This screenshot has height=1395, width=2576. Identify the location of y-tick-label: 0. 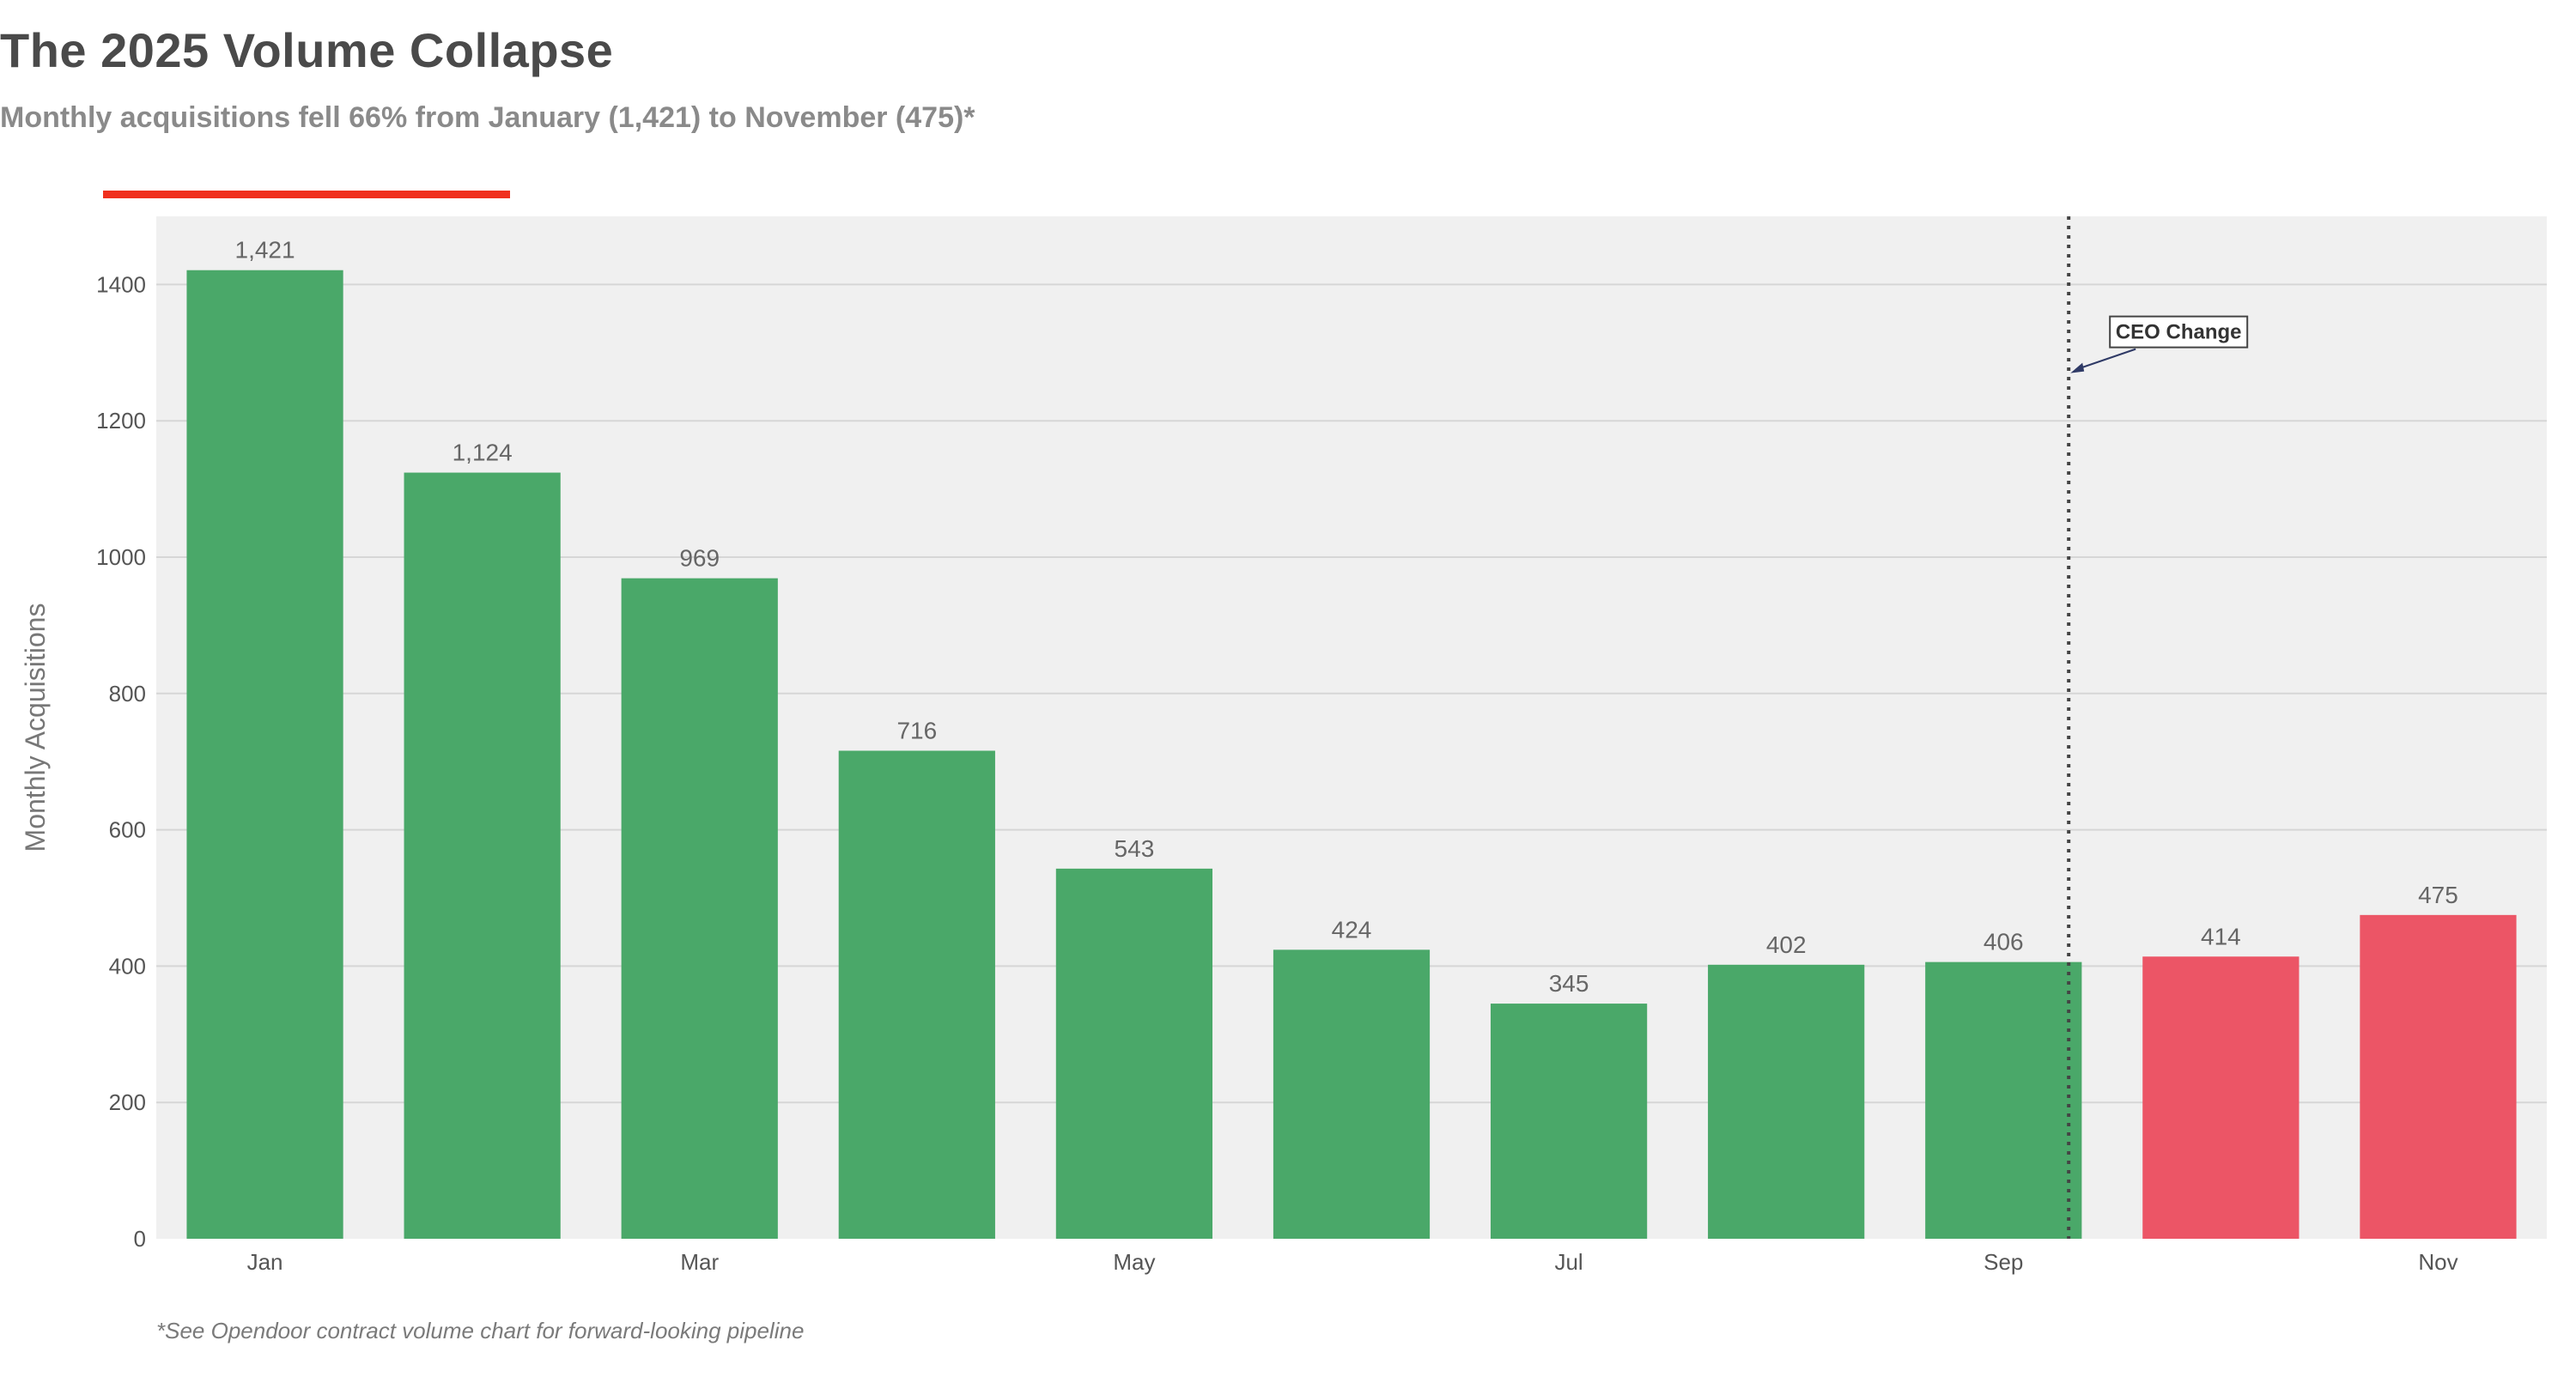
(140, 1239).